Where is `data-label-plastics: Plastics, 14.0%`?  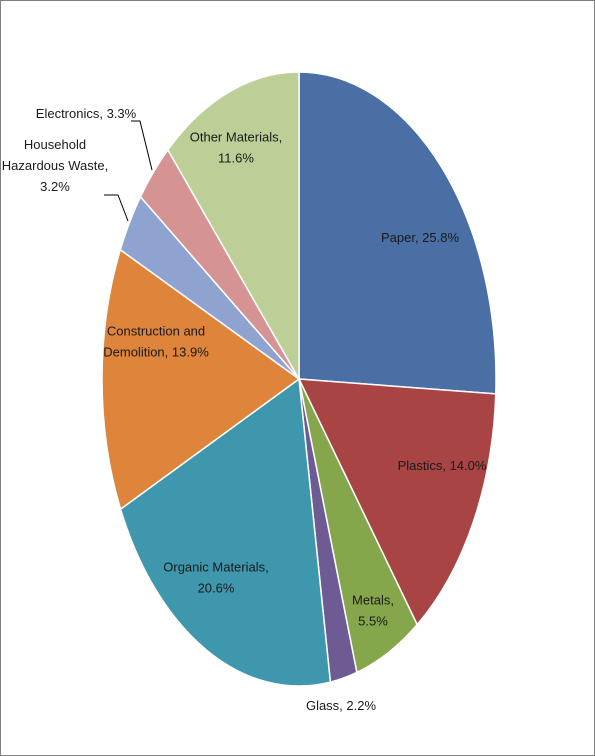 data-label-plastics: Plastics, 14.0% is located at coordinates (442, 465).